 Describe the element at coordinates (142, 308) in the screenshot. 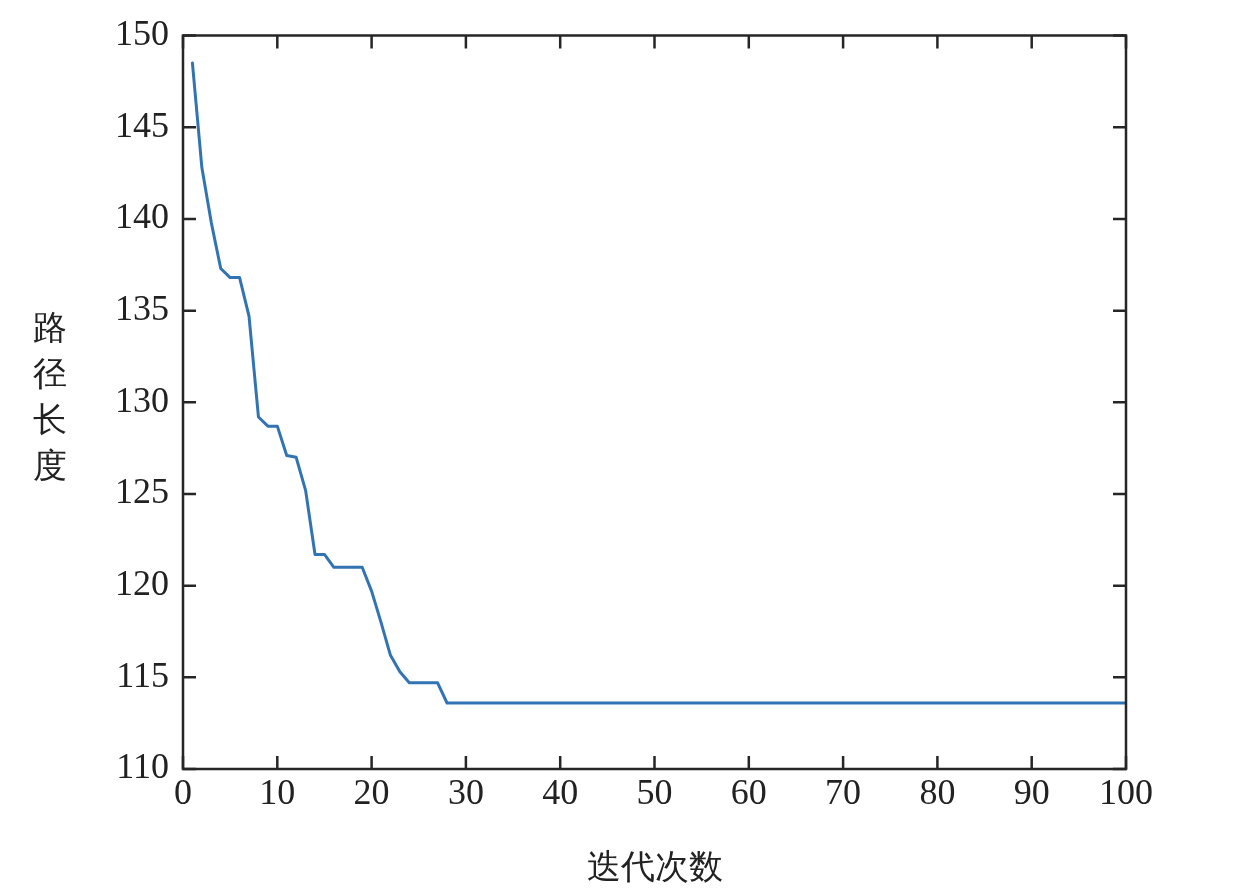

I see `y-tick-label: 135` at that location.